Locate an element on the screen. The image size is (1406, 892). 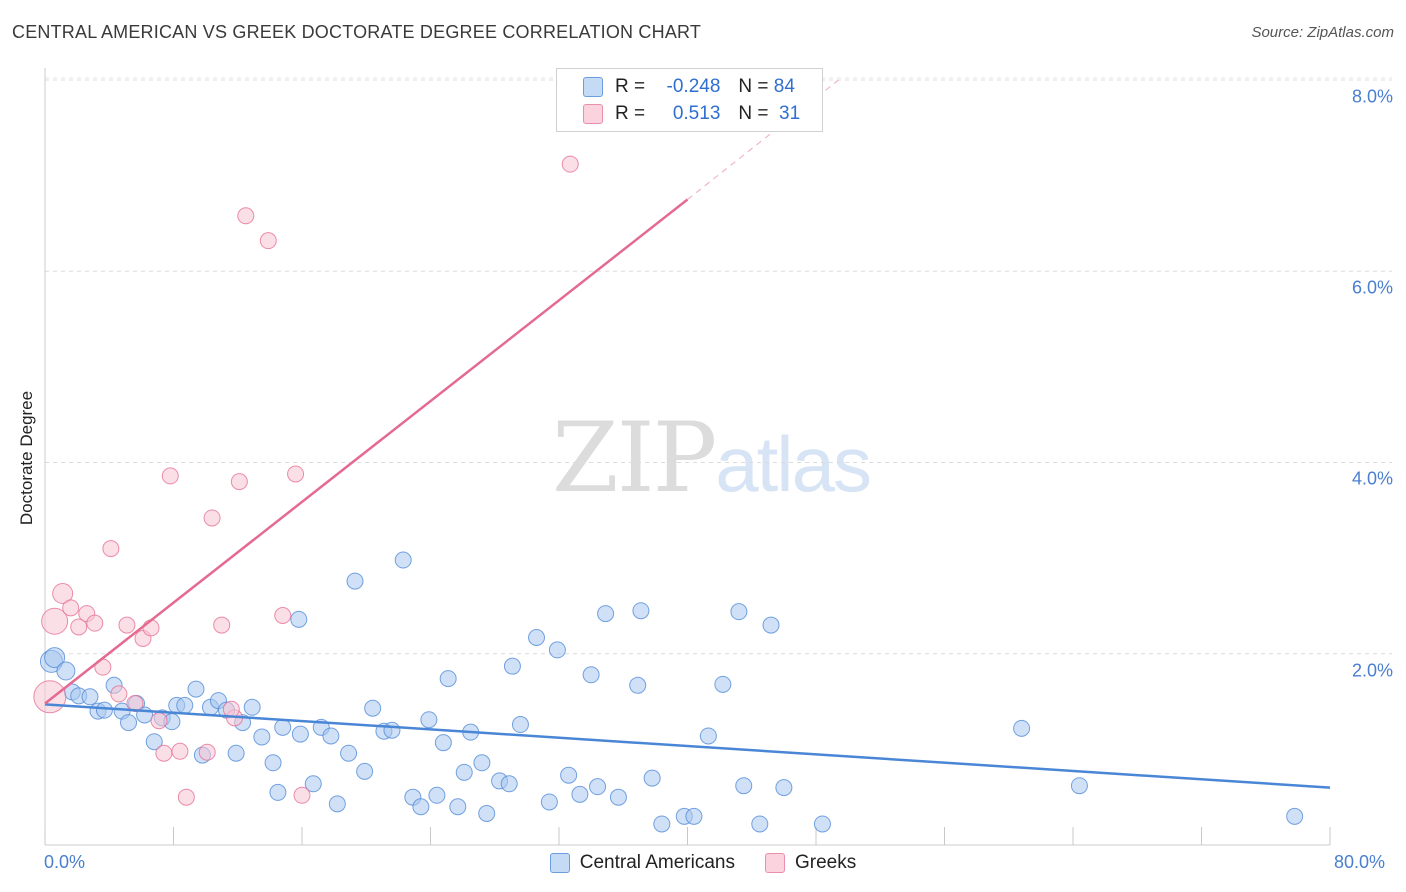
x-tick-min: 0.0% is located at coordinates (65, 862).